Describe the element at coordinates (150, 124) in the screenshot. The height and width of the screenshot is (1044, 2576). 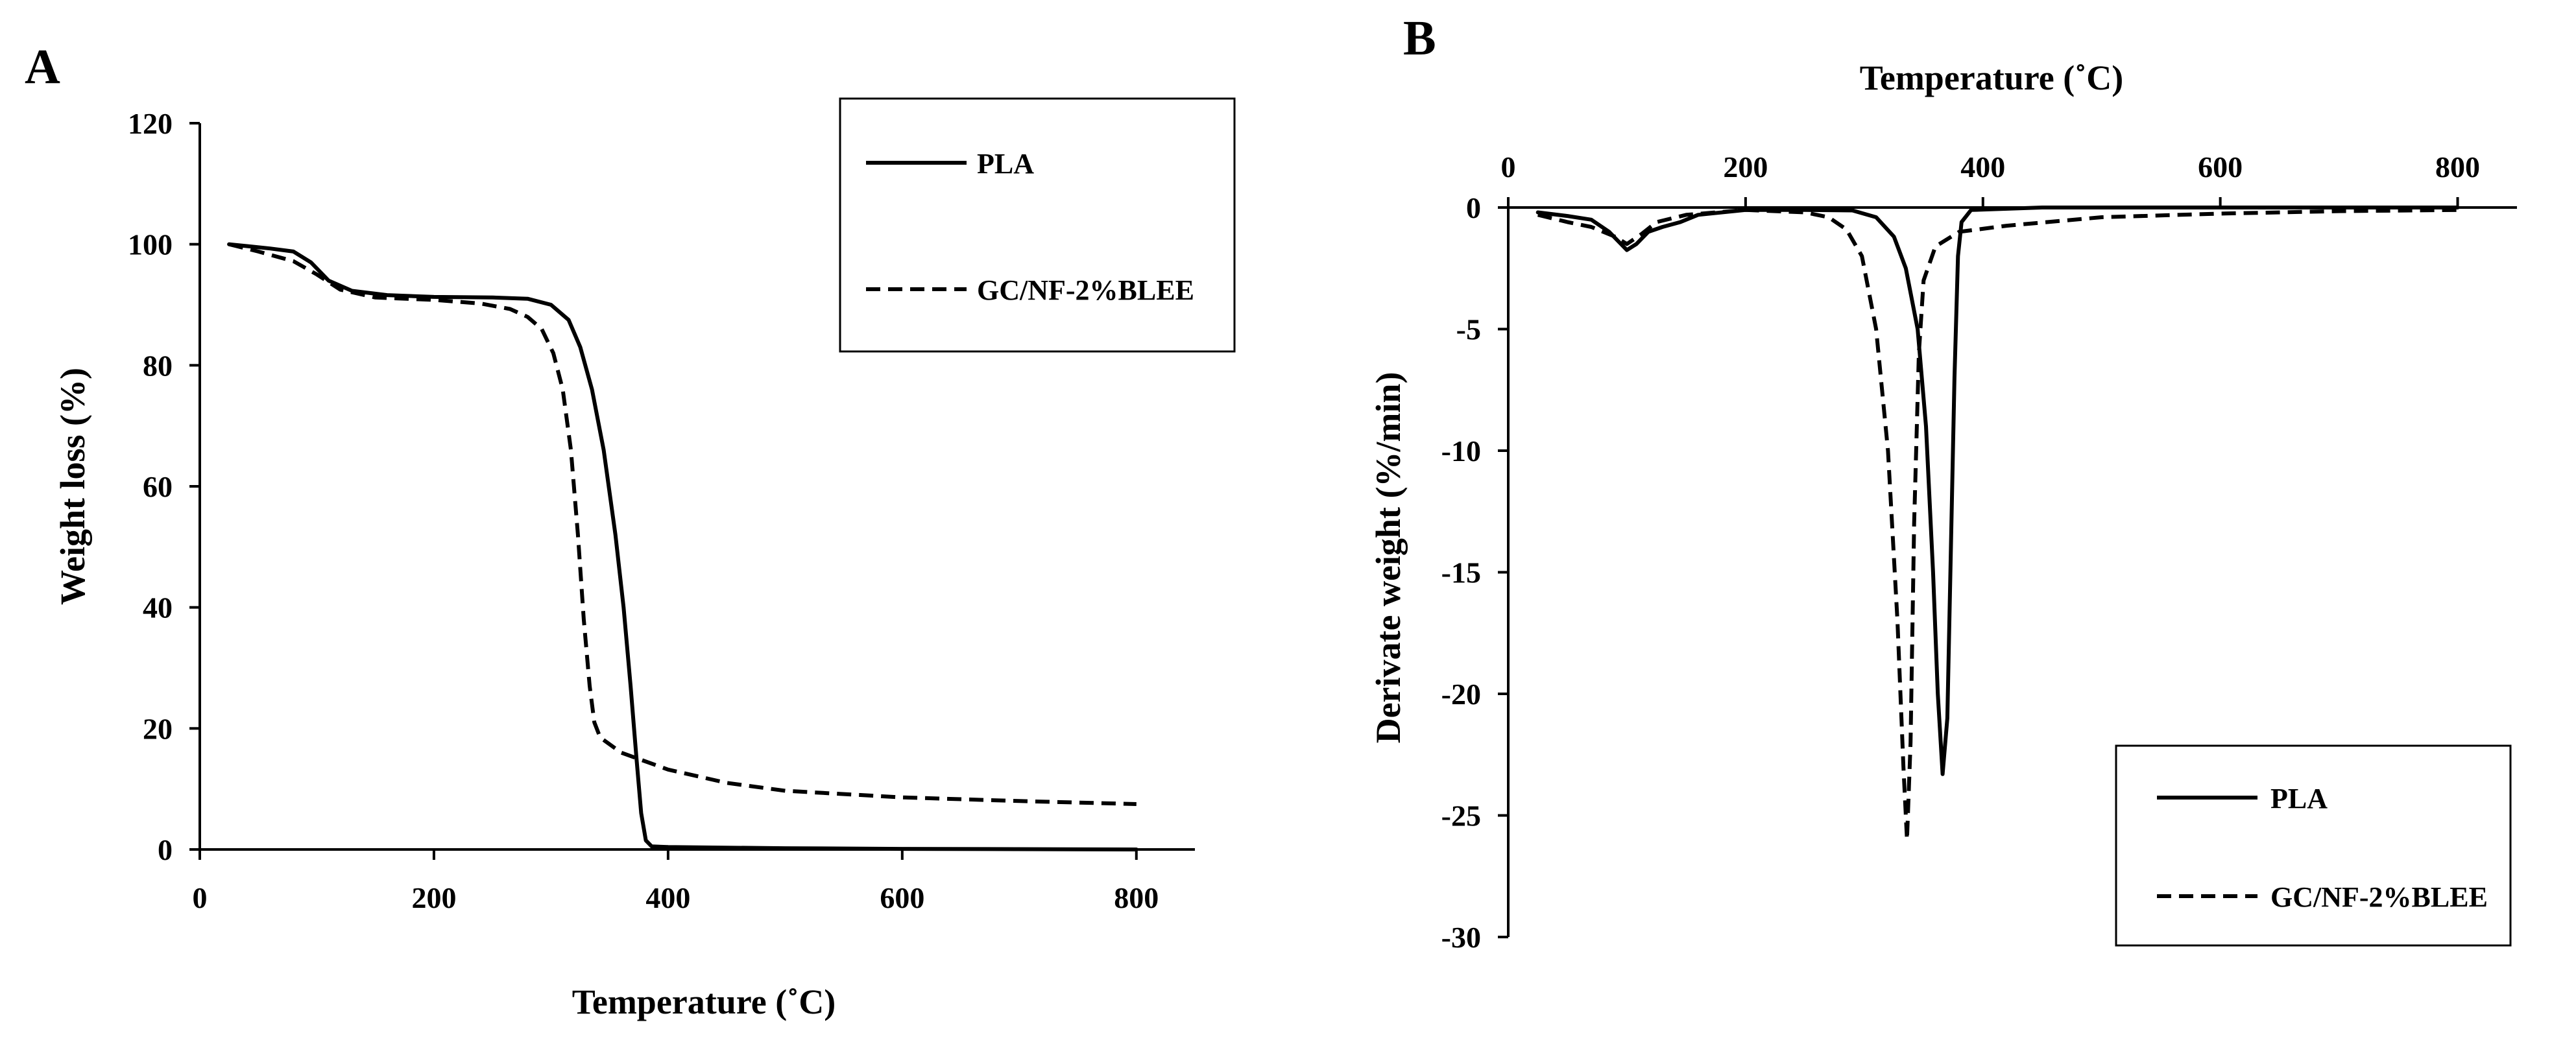
I see `panel-a-y-tick-label: 120` at that location.